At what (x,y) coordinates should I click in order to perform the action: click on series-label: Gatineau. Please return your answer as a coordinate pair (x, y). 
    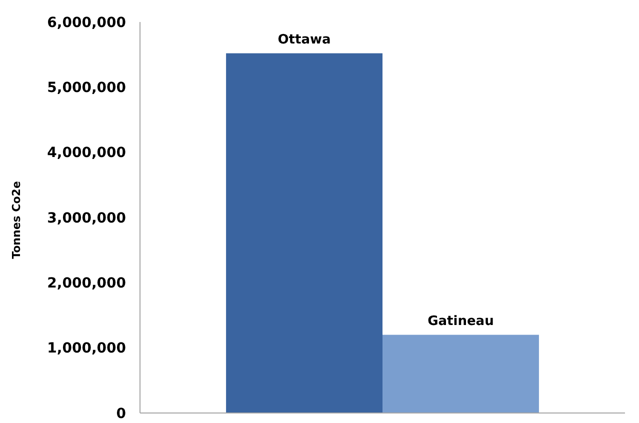
    Looking at the image, I should click on (461, 321).